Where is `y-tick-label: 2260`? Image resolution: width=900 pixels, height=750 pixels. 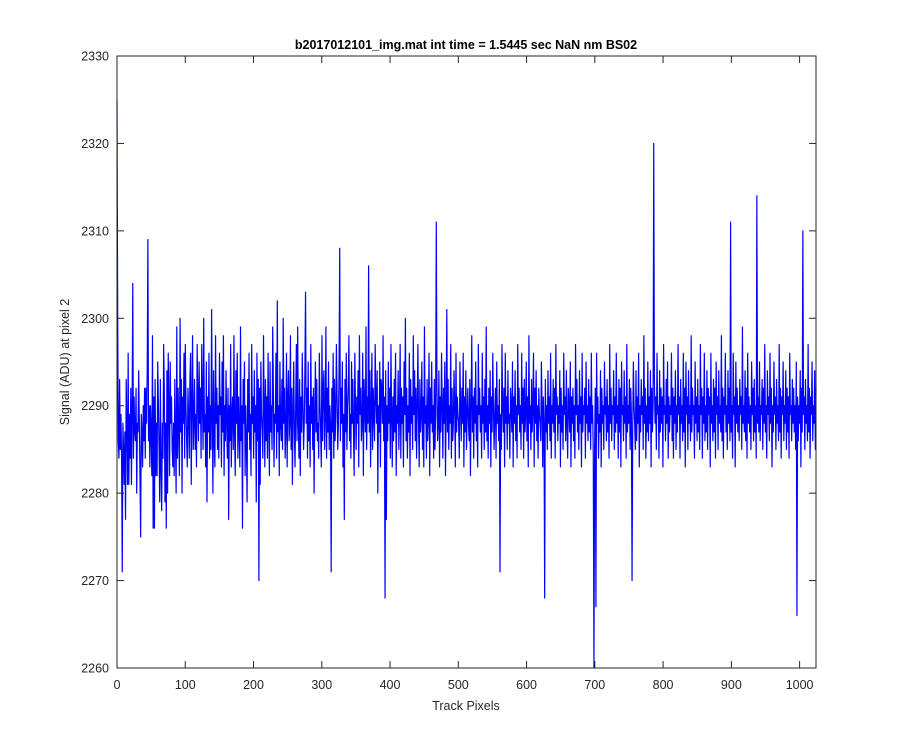
y-tick-label: 2260 is located at coordinates (95, 669).